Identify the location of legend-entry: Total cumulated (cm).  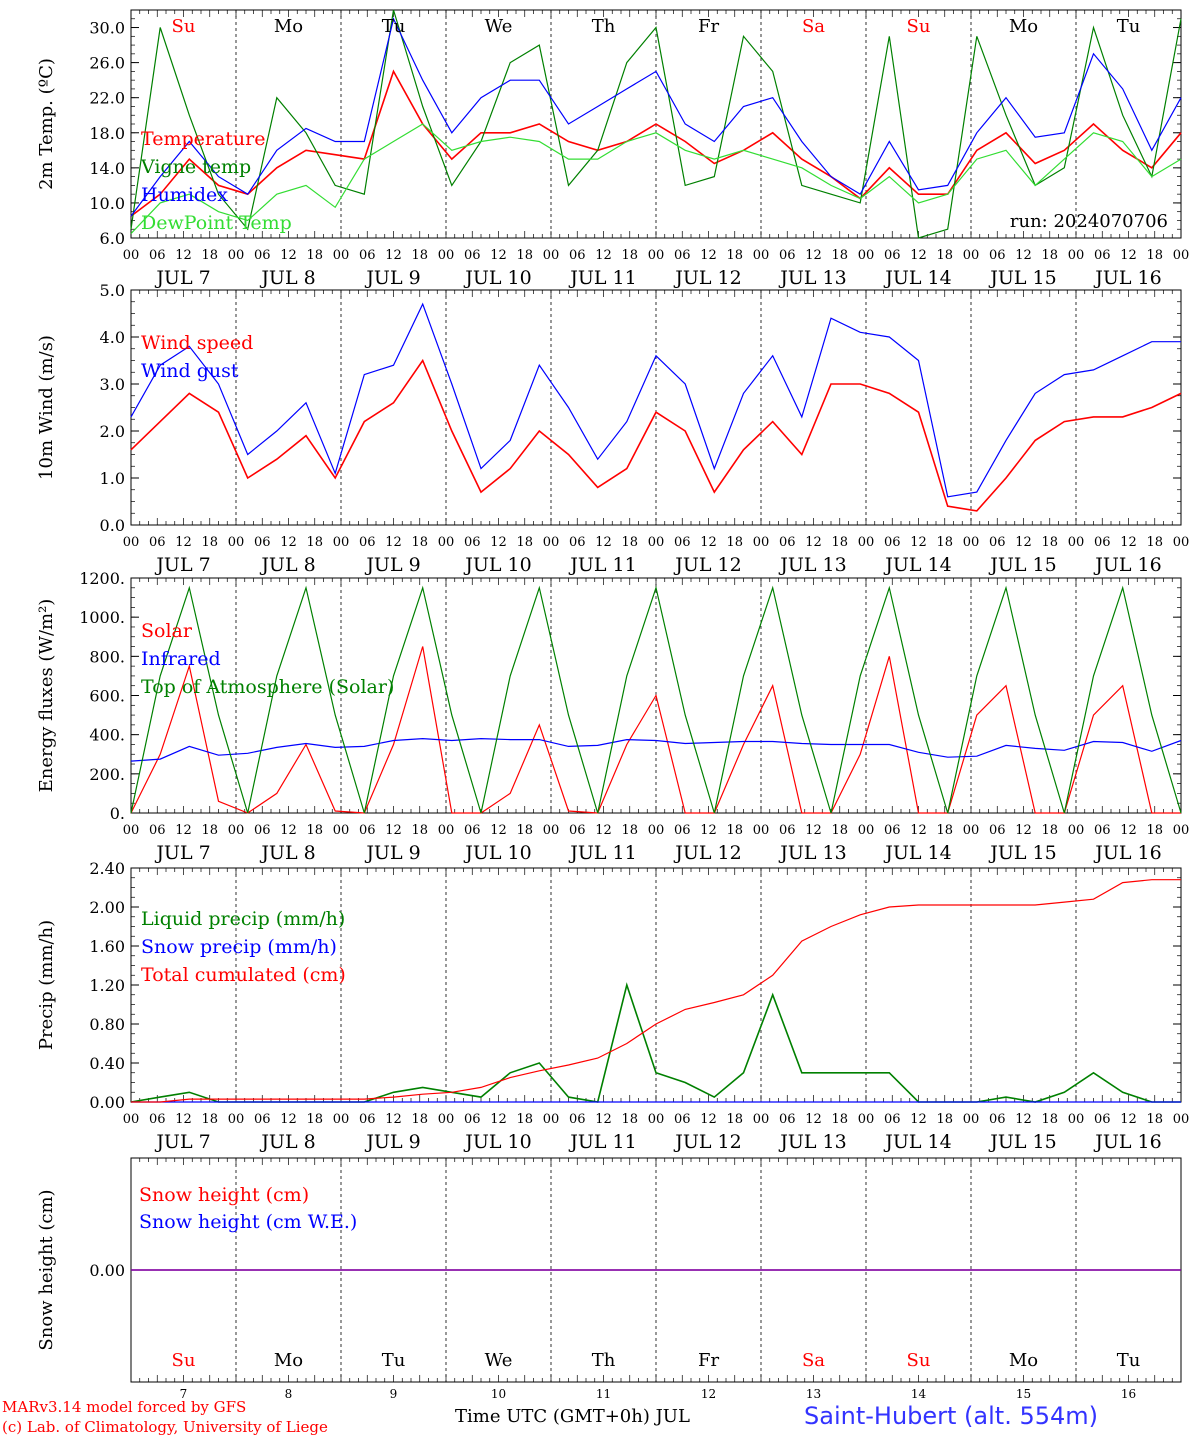
(243, 975).